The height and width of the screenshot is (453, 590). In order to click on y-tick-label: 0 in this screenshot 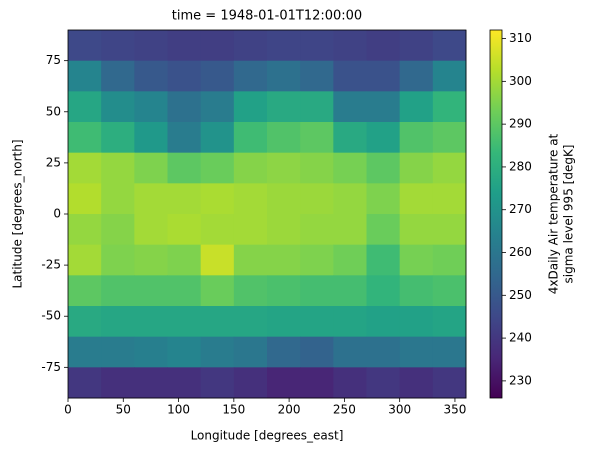, I will do `click(57, 214)`.